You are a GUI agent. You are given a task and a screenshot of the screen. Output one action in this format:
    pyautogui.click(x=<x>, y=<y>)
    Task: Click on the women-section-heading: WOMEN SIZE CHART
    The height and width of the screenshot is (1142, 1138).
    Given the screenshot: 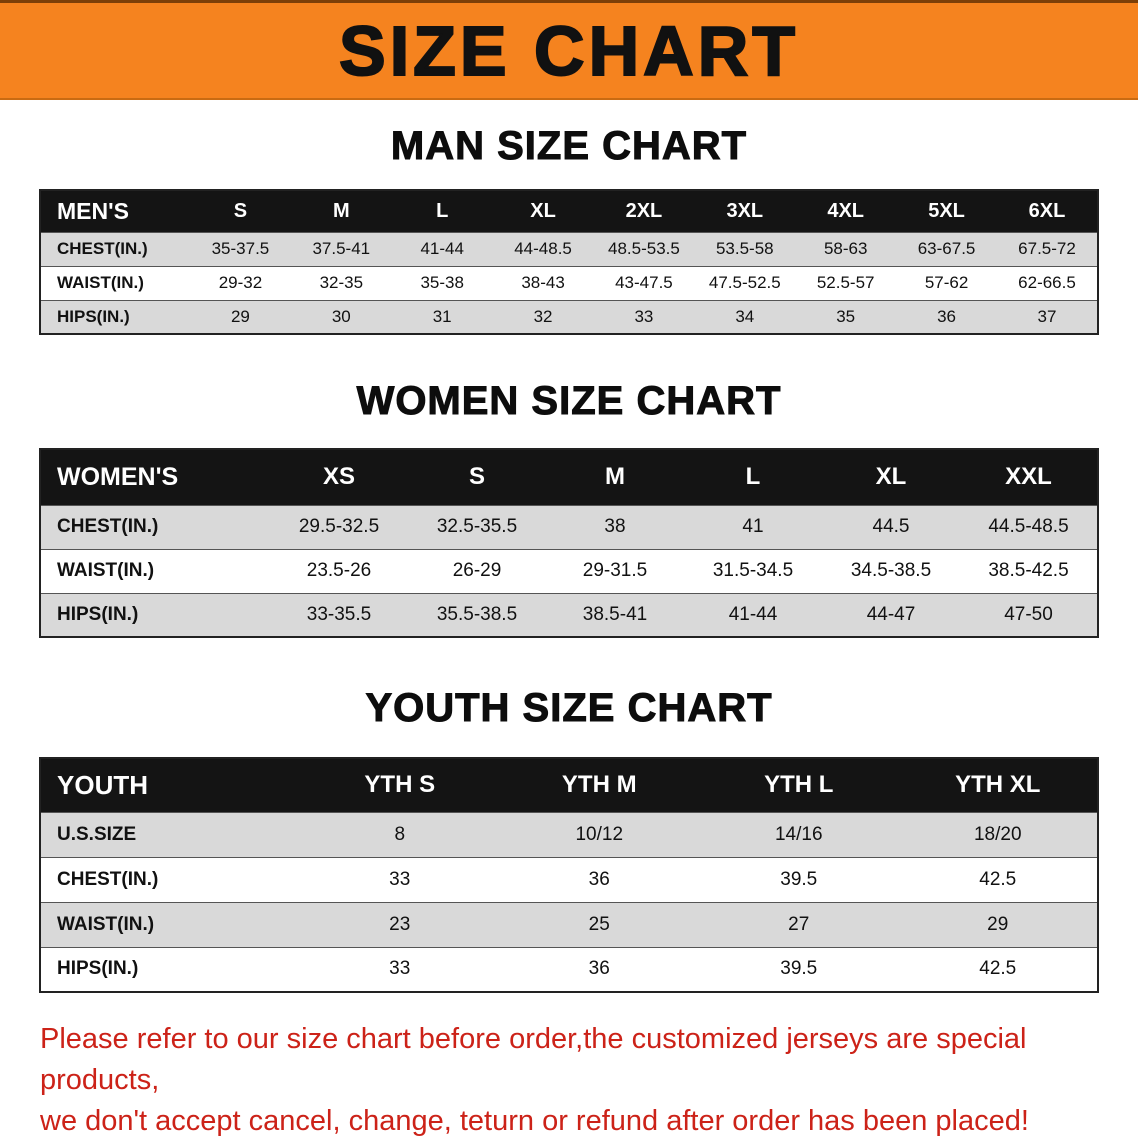 What is the action you would take?
    pyautogui.click(x=569, y=401)
    